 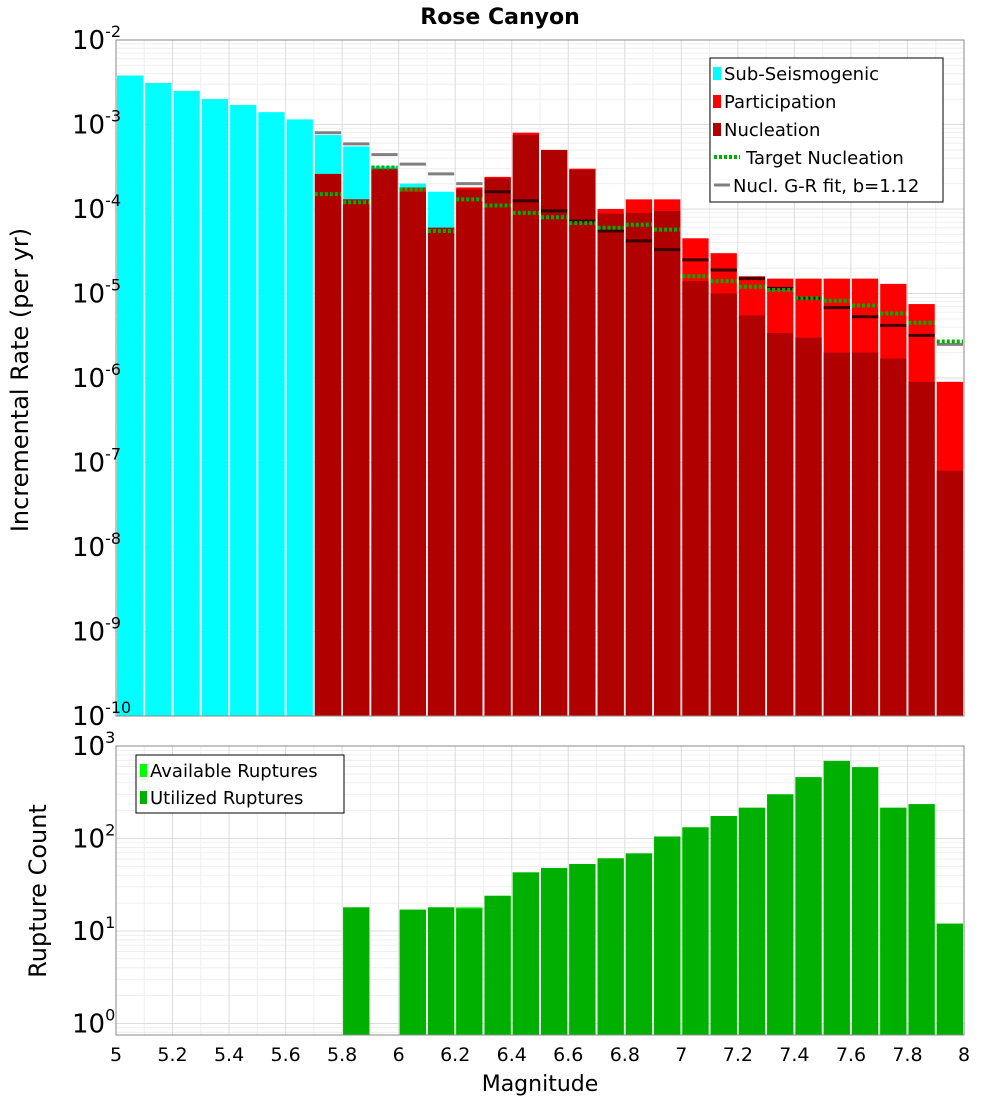 What do you see at coordinates (540, 1055) in the screenshot?
I see `x-tick-labels: 5 5.2 5.4 5.6 5.8 6 6.2 6.4 6.6 6.8 7 7.2 7.4 7.6 7.8 8` at bounding box center [540, 1055].